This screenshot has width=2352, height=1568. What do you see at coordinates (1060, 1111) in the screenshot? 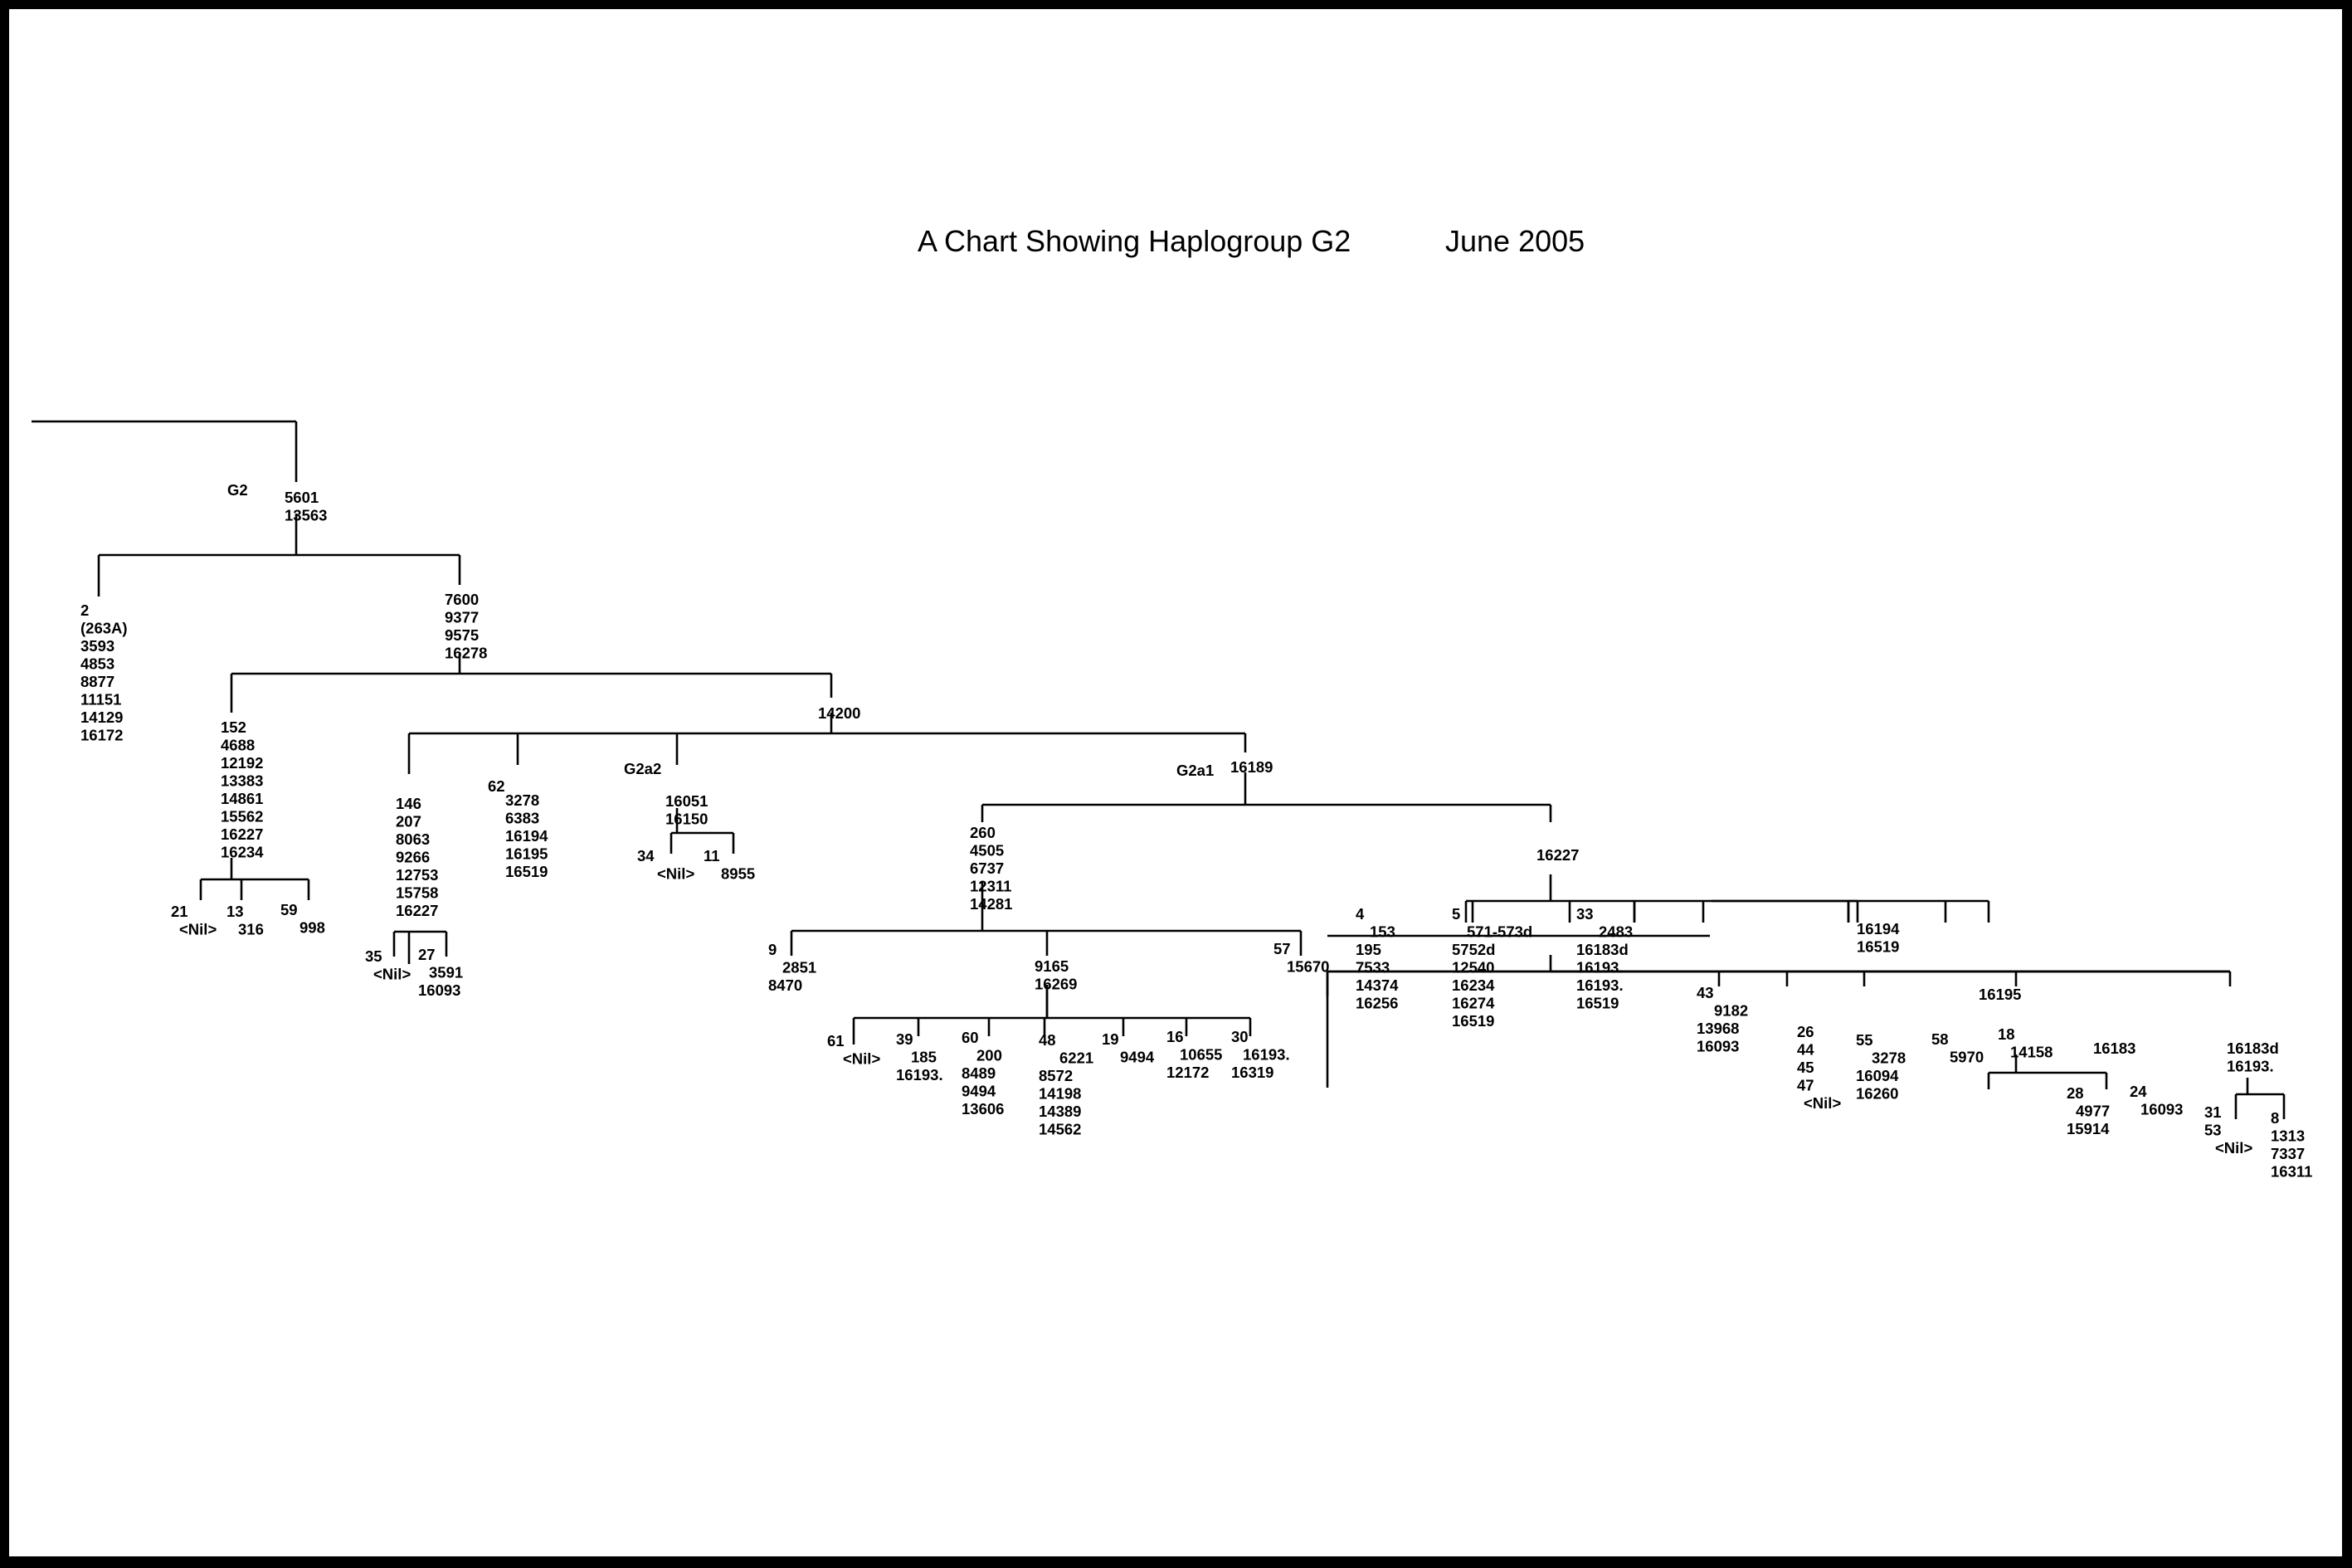
I see `node-48-line-4: 14389` at bounding box center [1060, 1111].